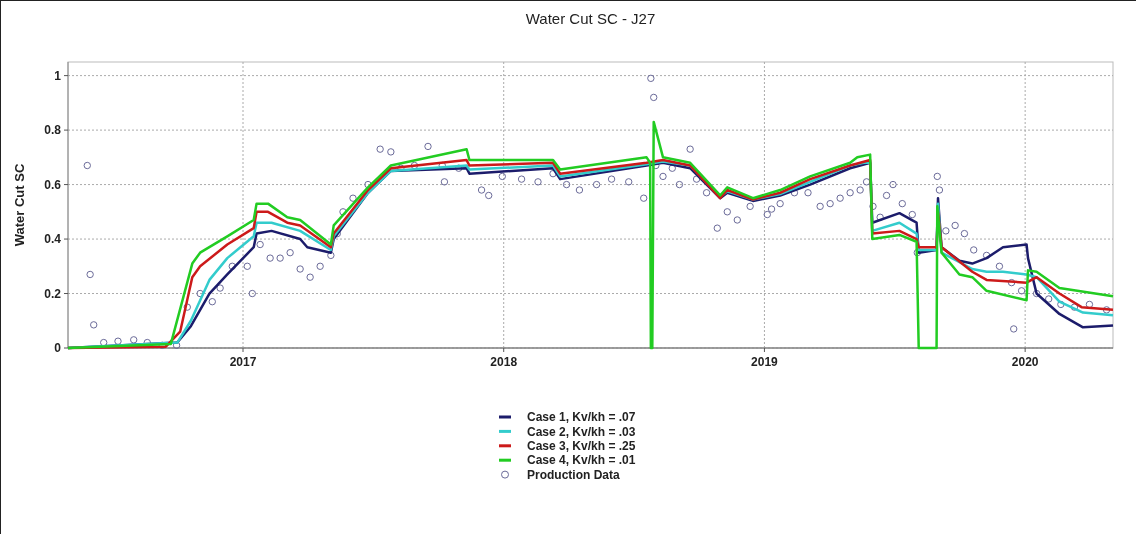 The image size is (1136, 534). Describe the element at coordinates (581, 446) in the screenshot. I see `legend-label: Case 3, Kv/kh = .25` at that location.